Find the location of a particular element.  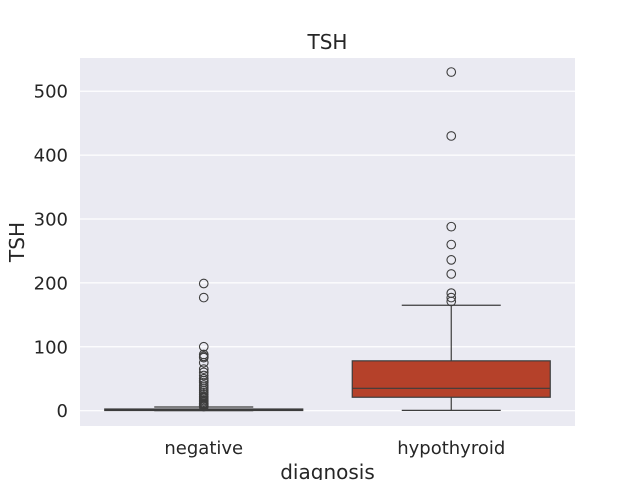

y-tick-label: 100 is located at coordinates (51, 347).